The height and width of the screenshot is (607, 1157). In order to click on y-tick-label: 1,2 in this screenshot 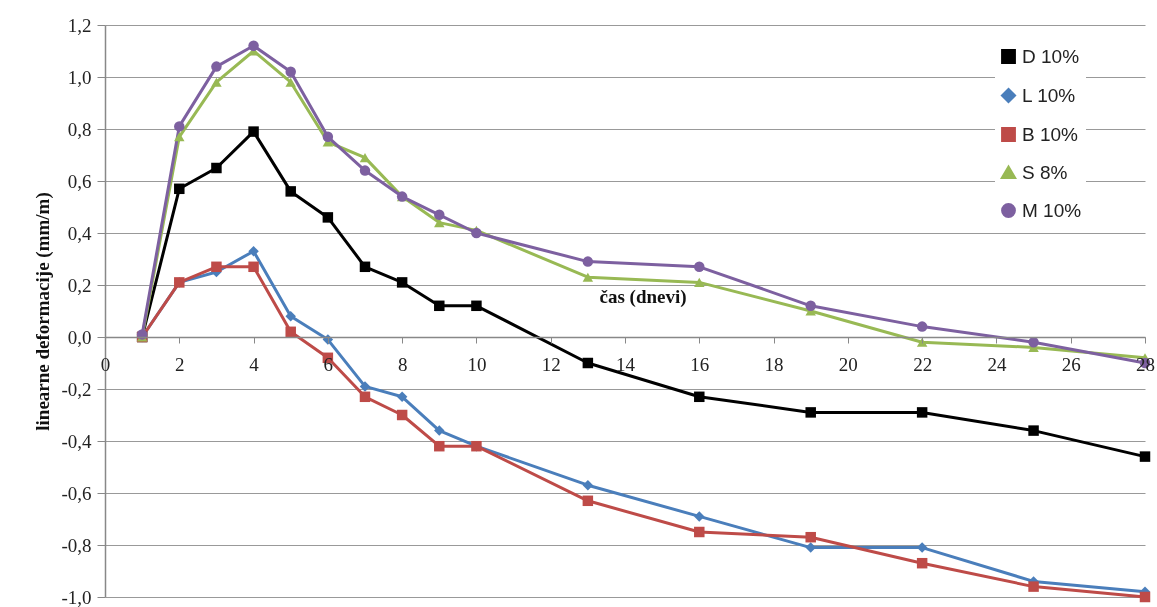, I will do `click(79, 25)`.